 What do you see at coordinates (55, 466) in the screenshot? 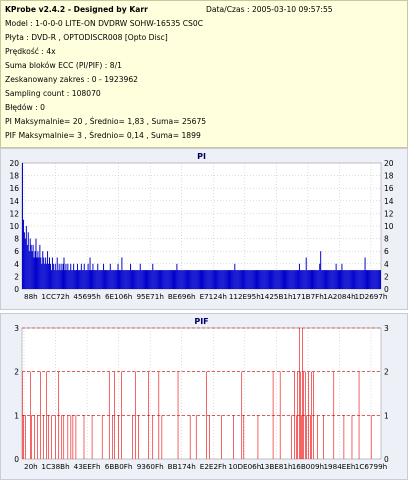
I see `x-tick-label: 1C38Bh` at bounding box center [55, 466].